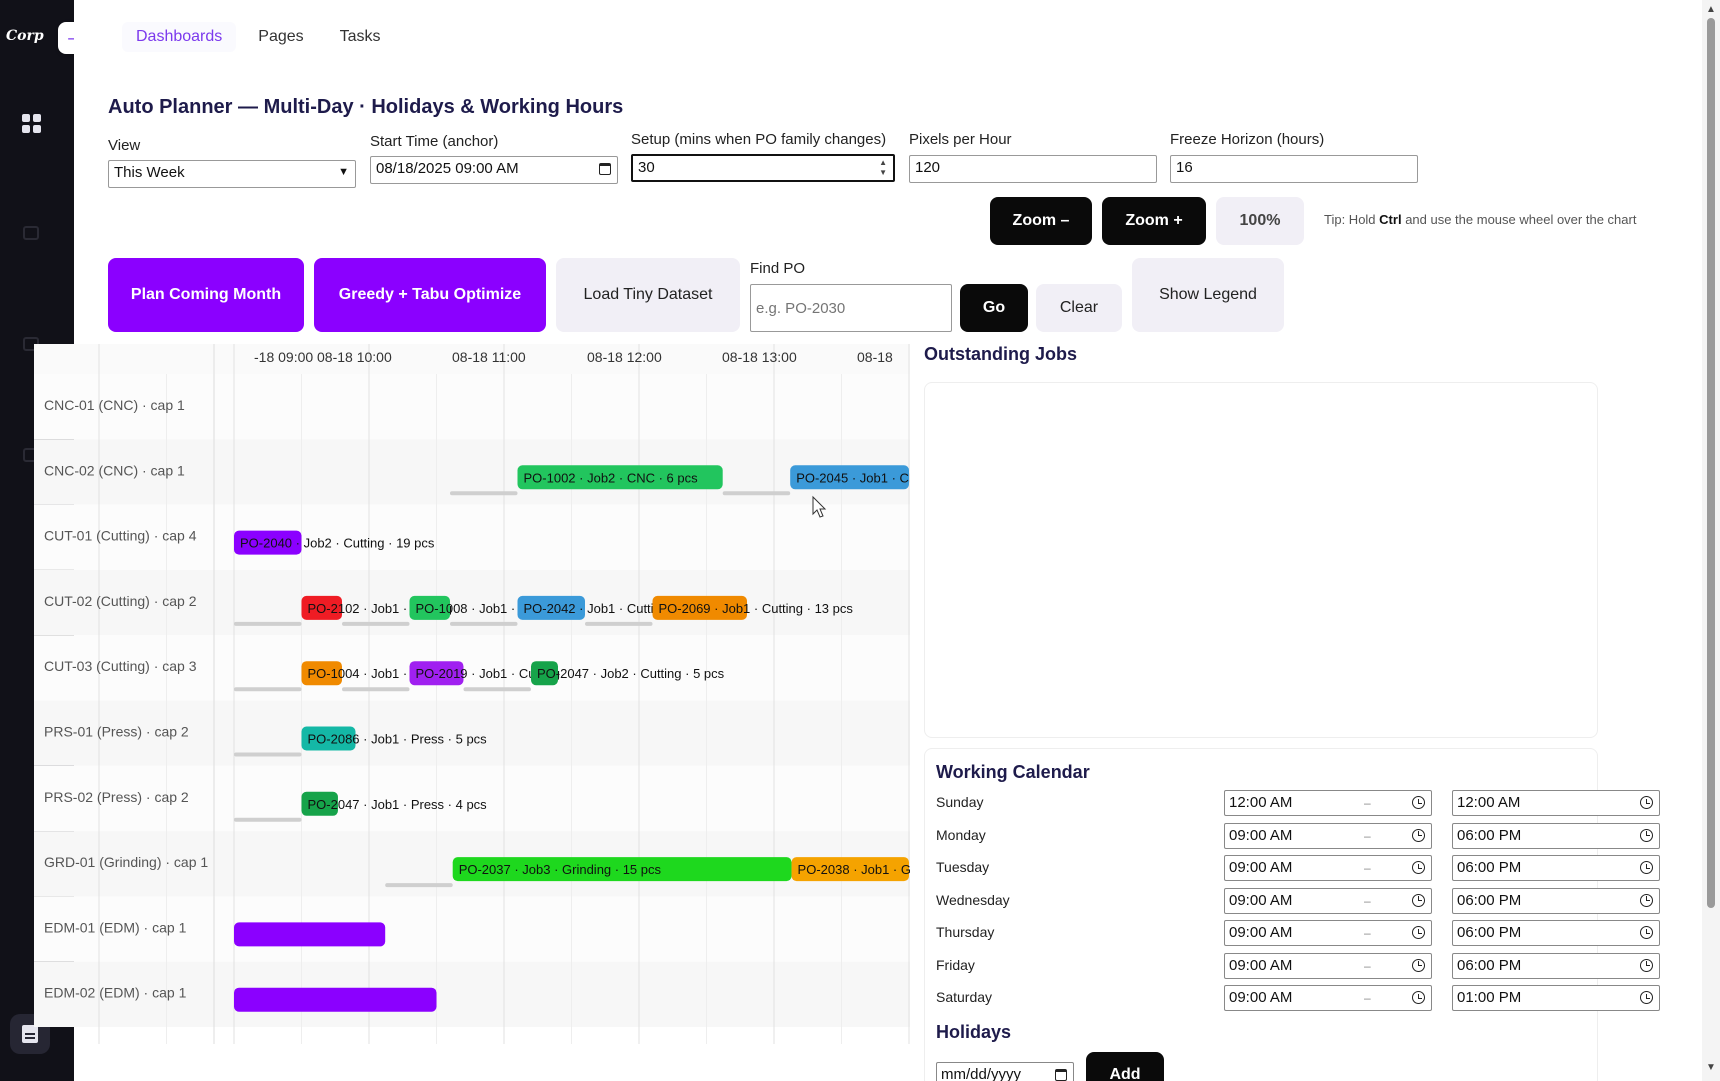  Describe the element at coordinates (1033, 169) in the screenshot. I see `pixels-per-hour-input: 120` at that location.